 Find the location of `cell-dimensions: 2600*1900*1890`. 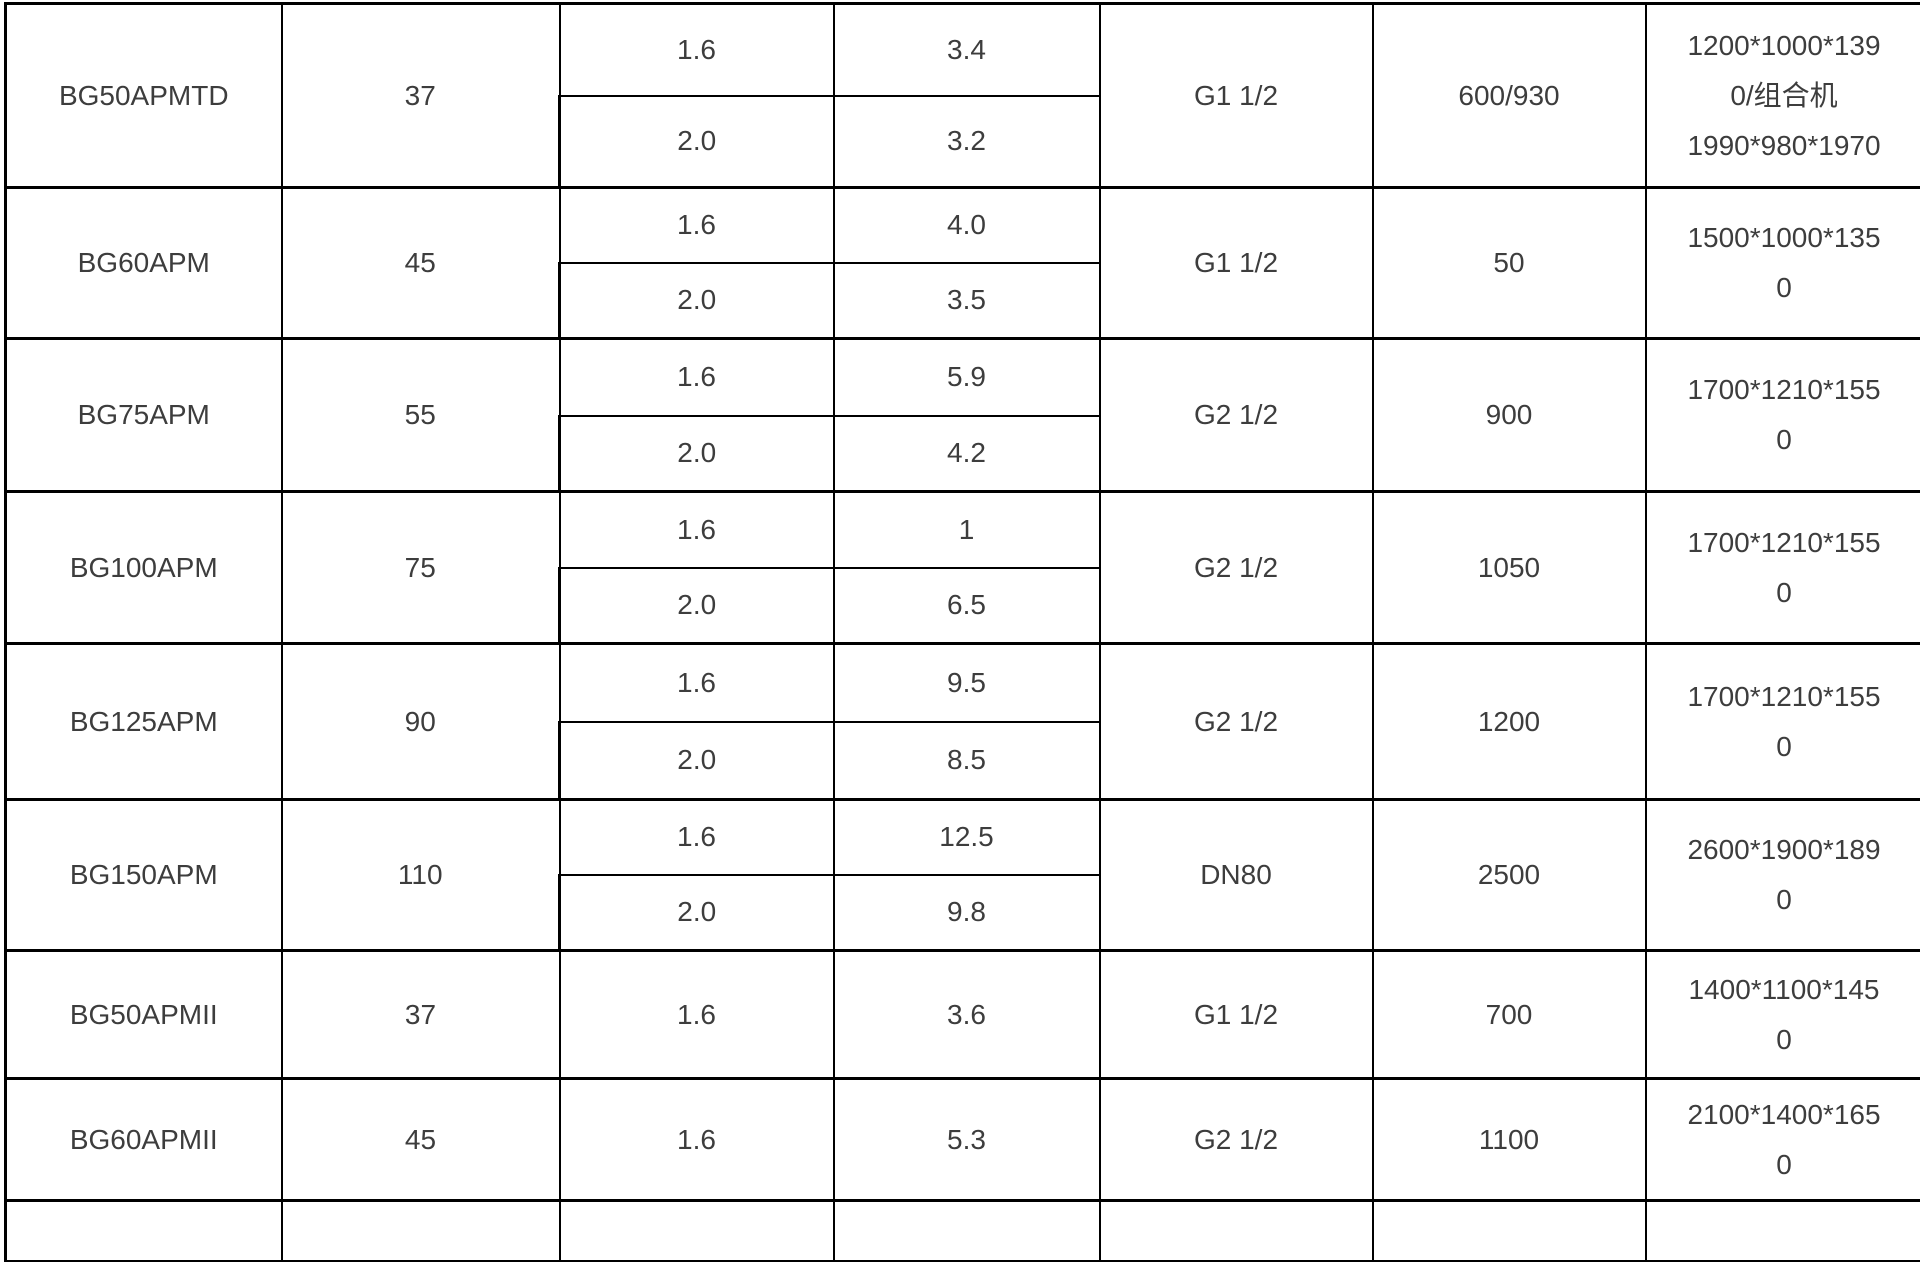

cell-dimensions: 2600*1900*1890 is located at coordinates (1783, 875).